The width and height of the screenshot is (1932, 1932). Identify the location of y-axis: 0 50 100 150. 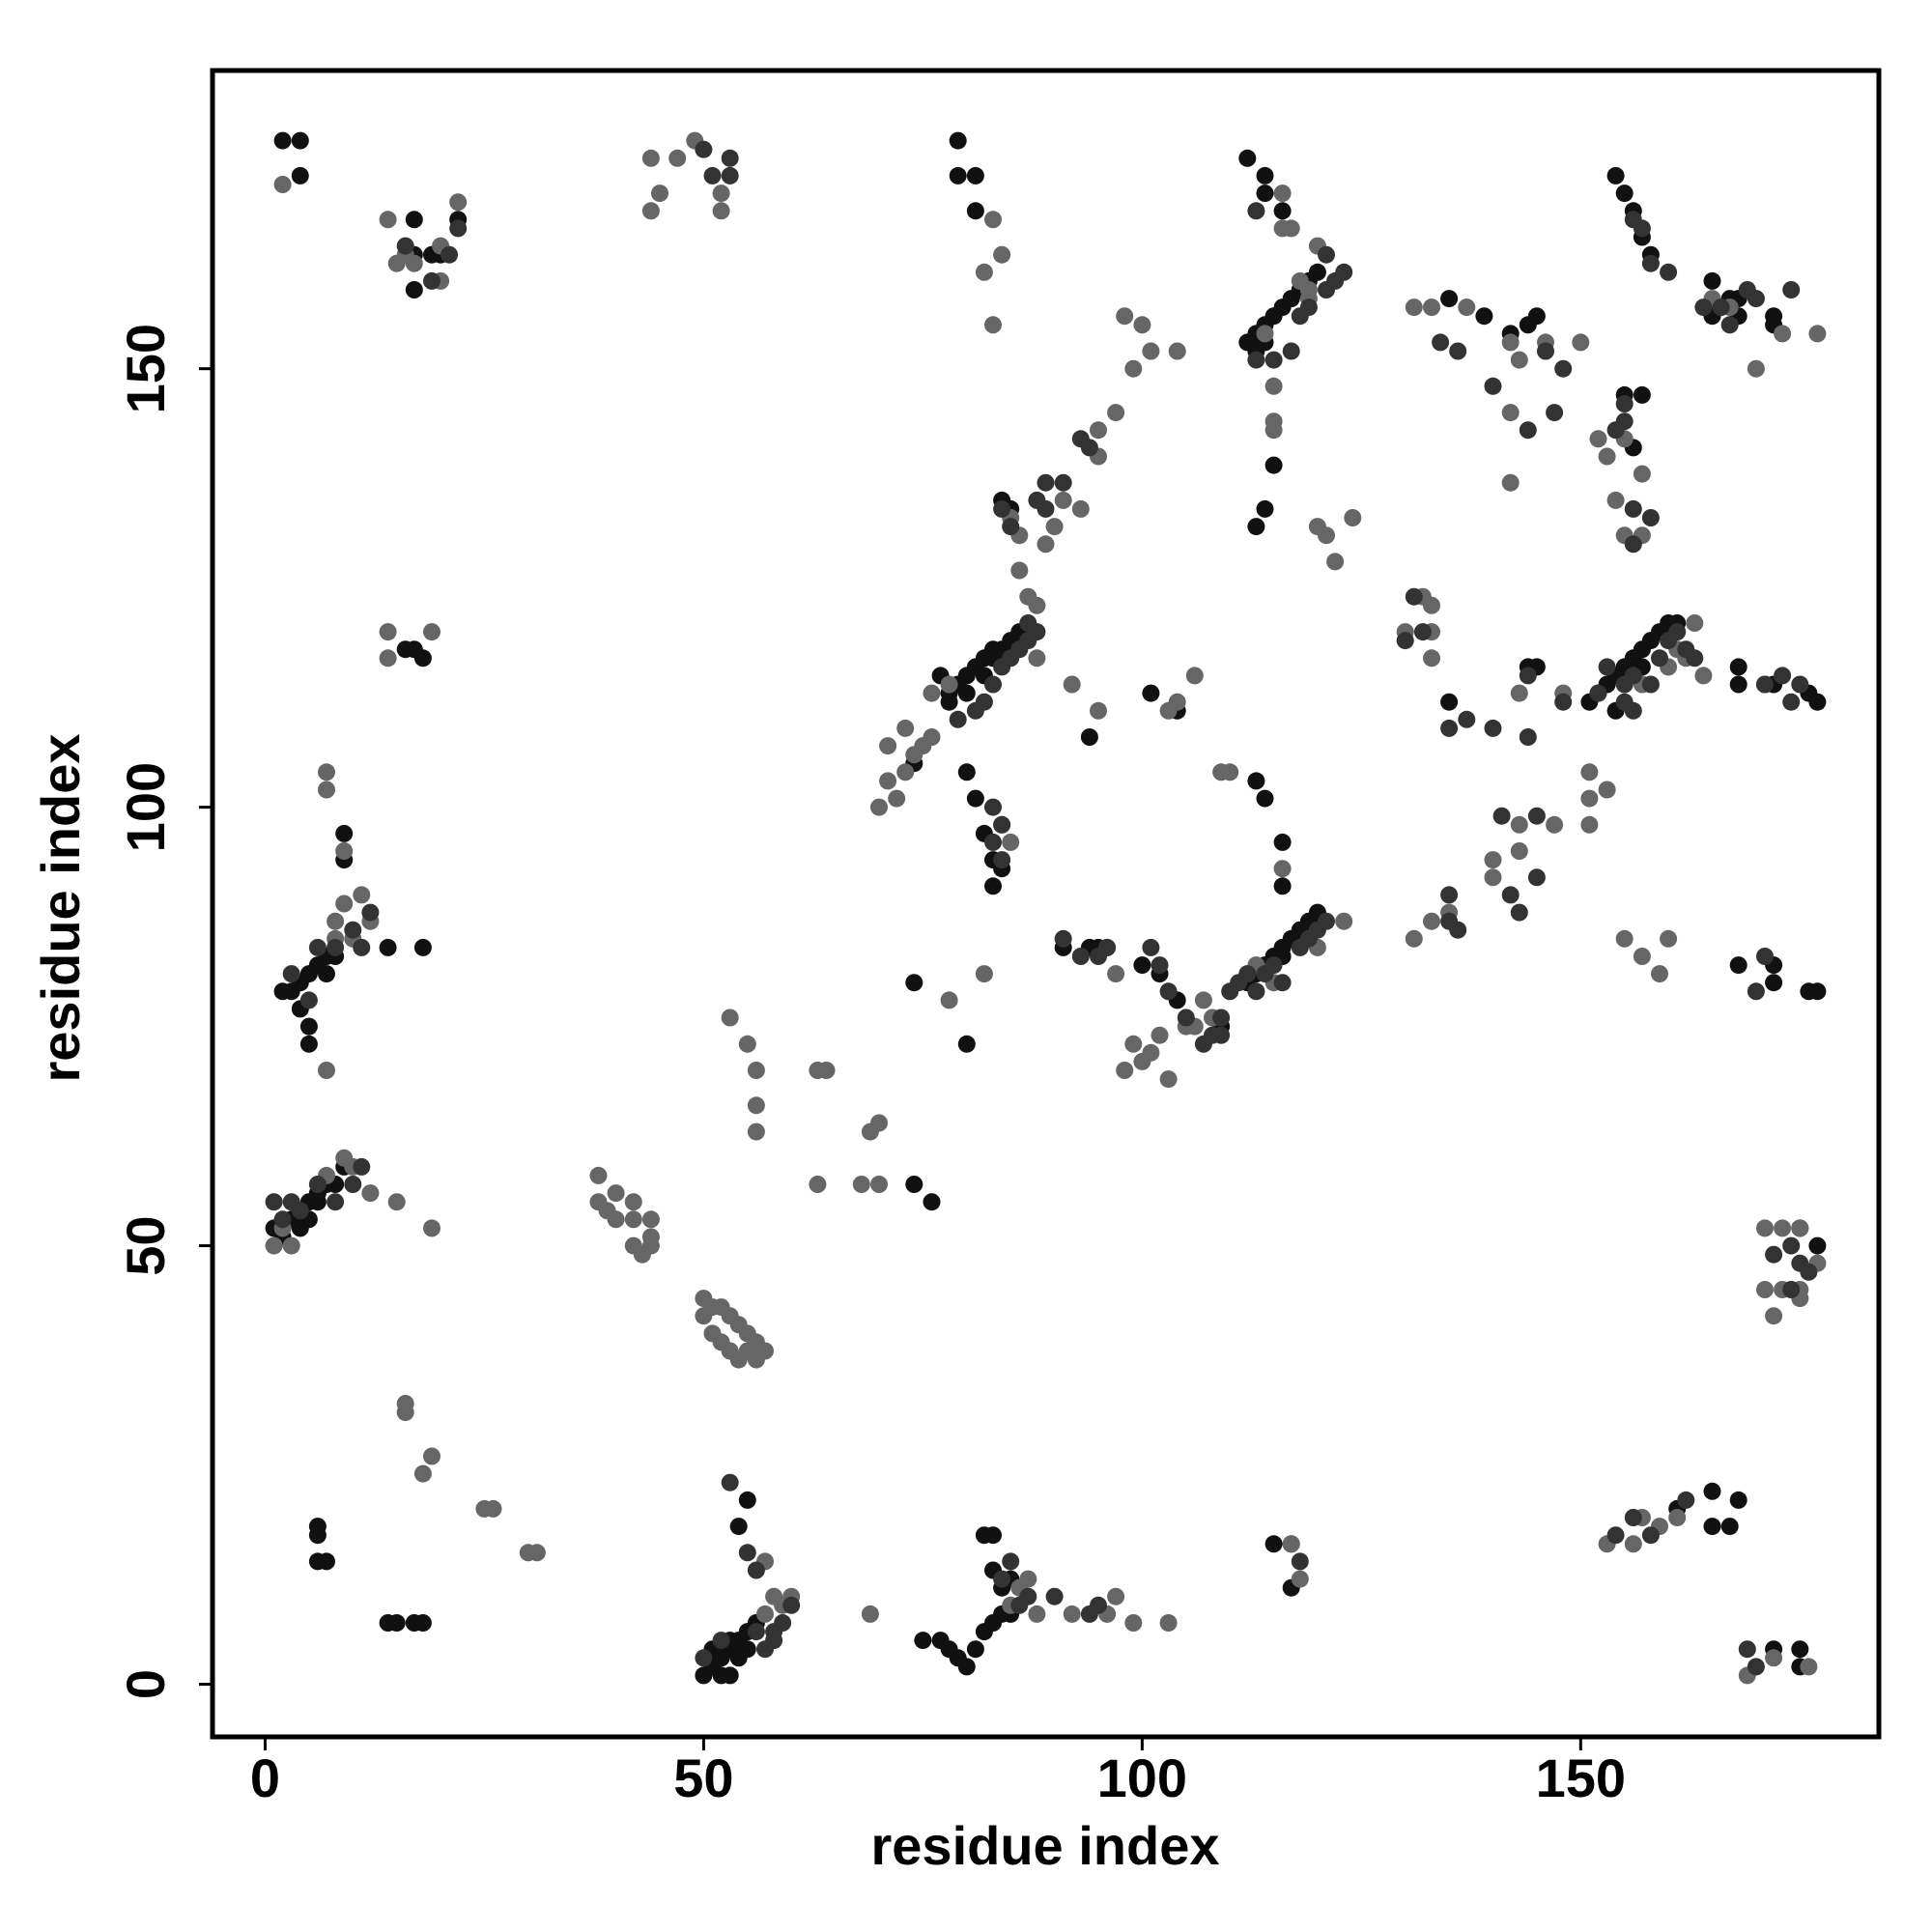
(164, 1011).